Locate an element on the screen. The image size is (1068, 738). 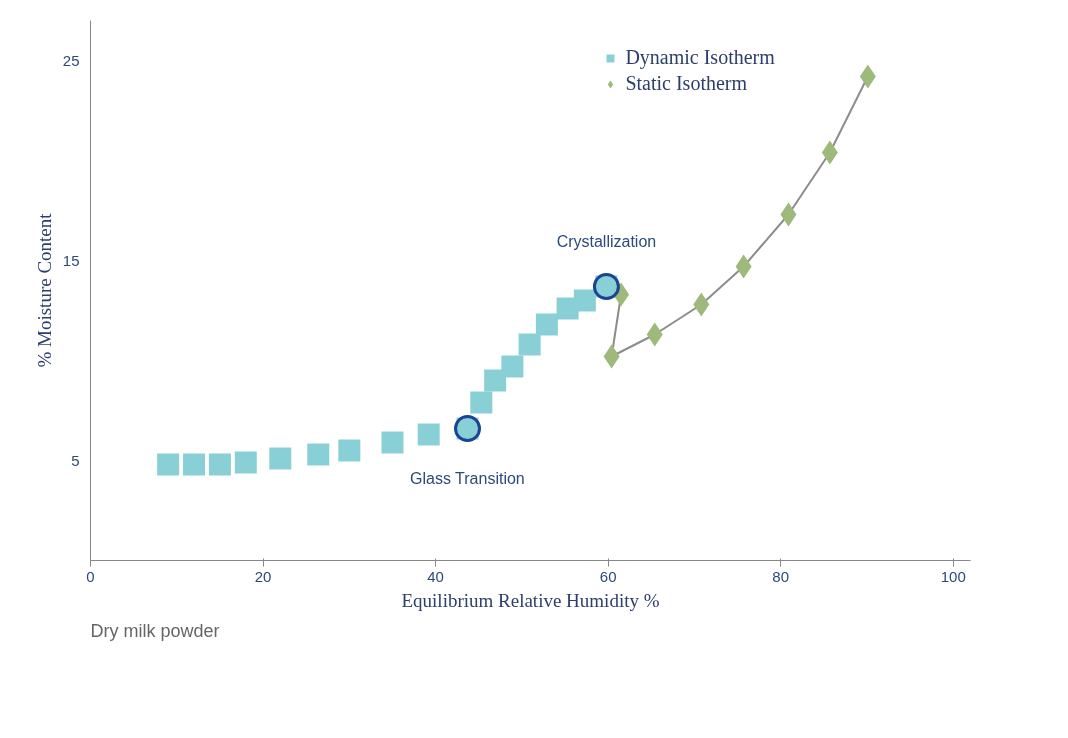
text: Dry milk powder is located at coordinates (155, 630).